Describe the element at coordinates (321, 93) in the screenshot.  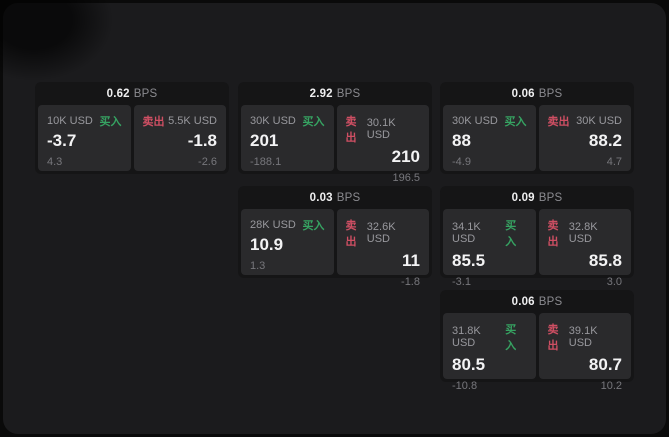
I see `bps-value: 2.92` at that location.